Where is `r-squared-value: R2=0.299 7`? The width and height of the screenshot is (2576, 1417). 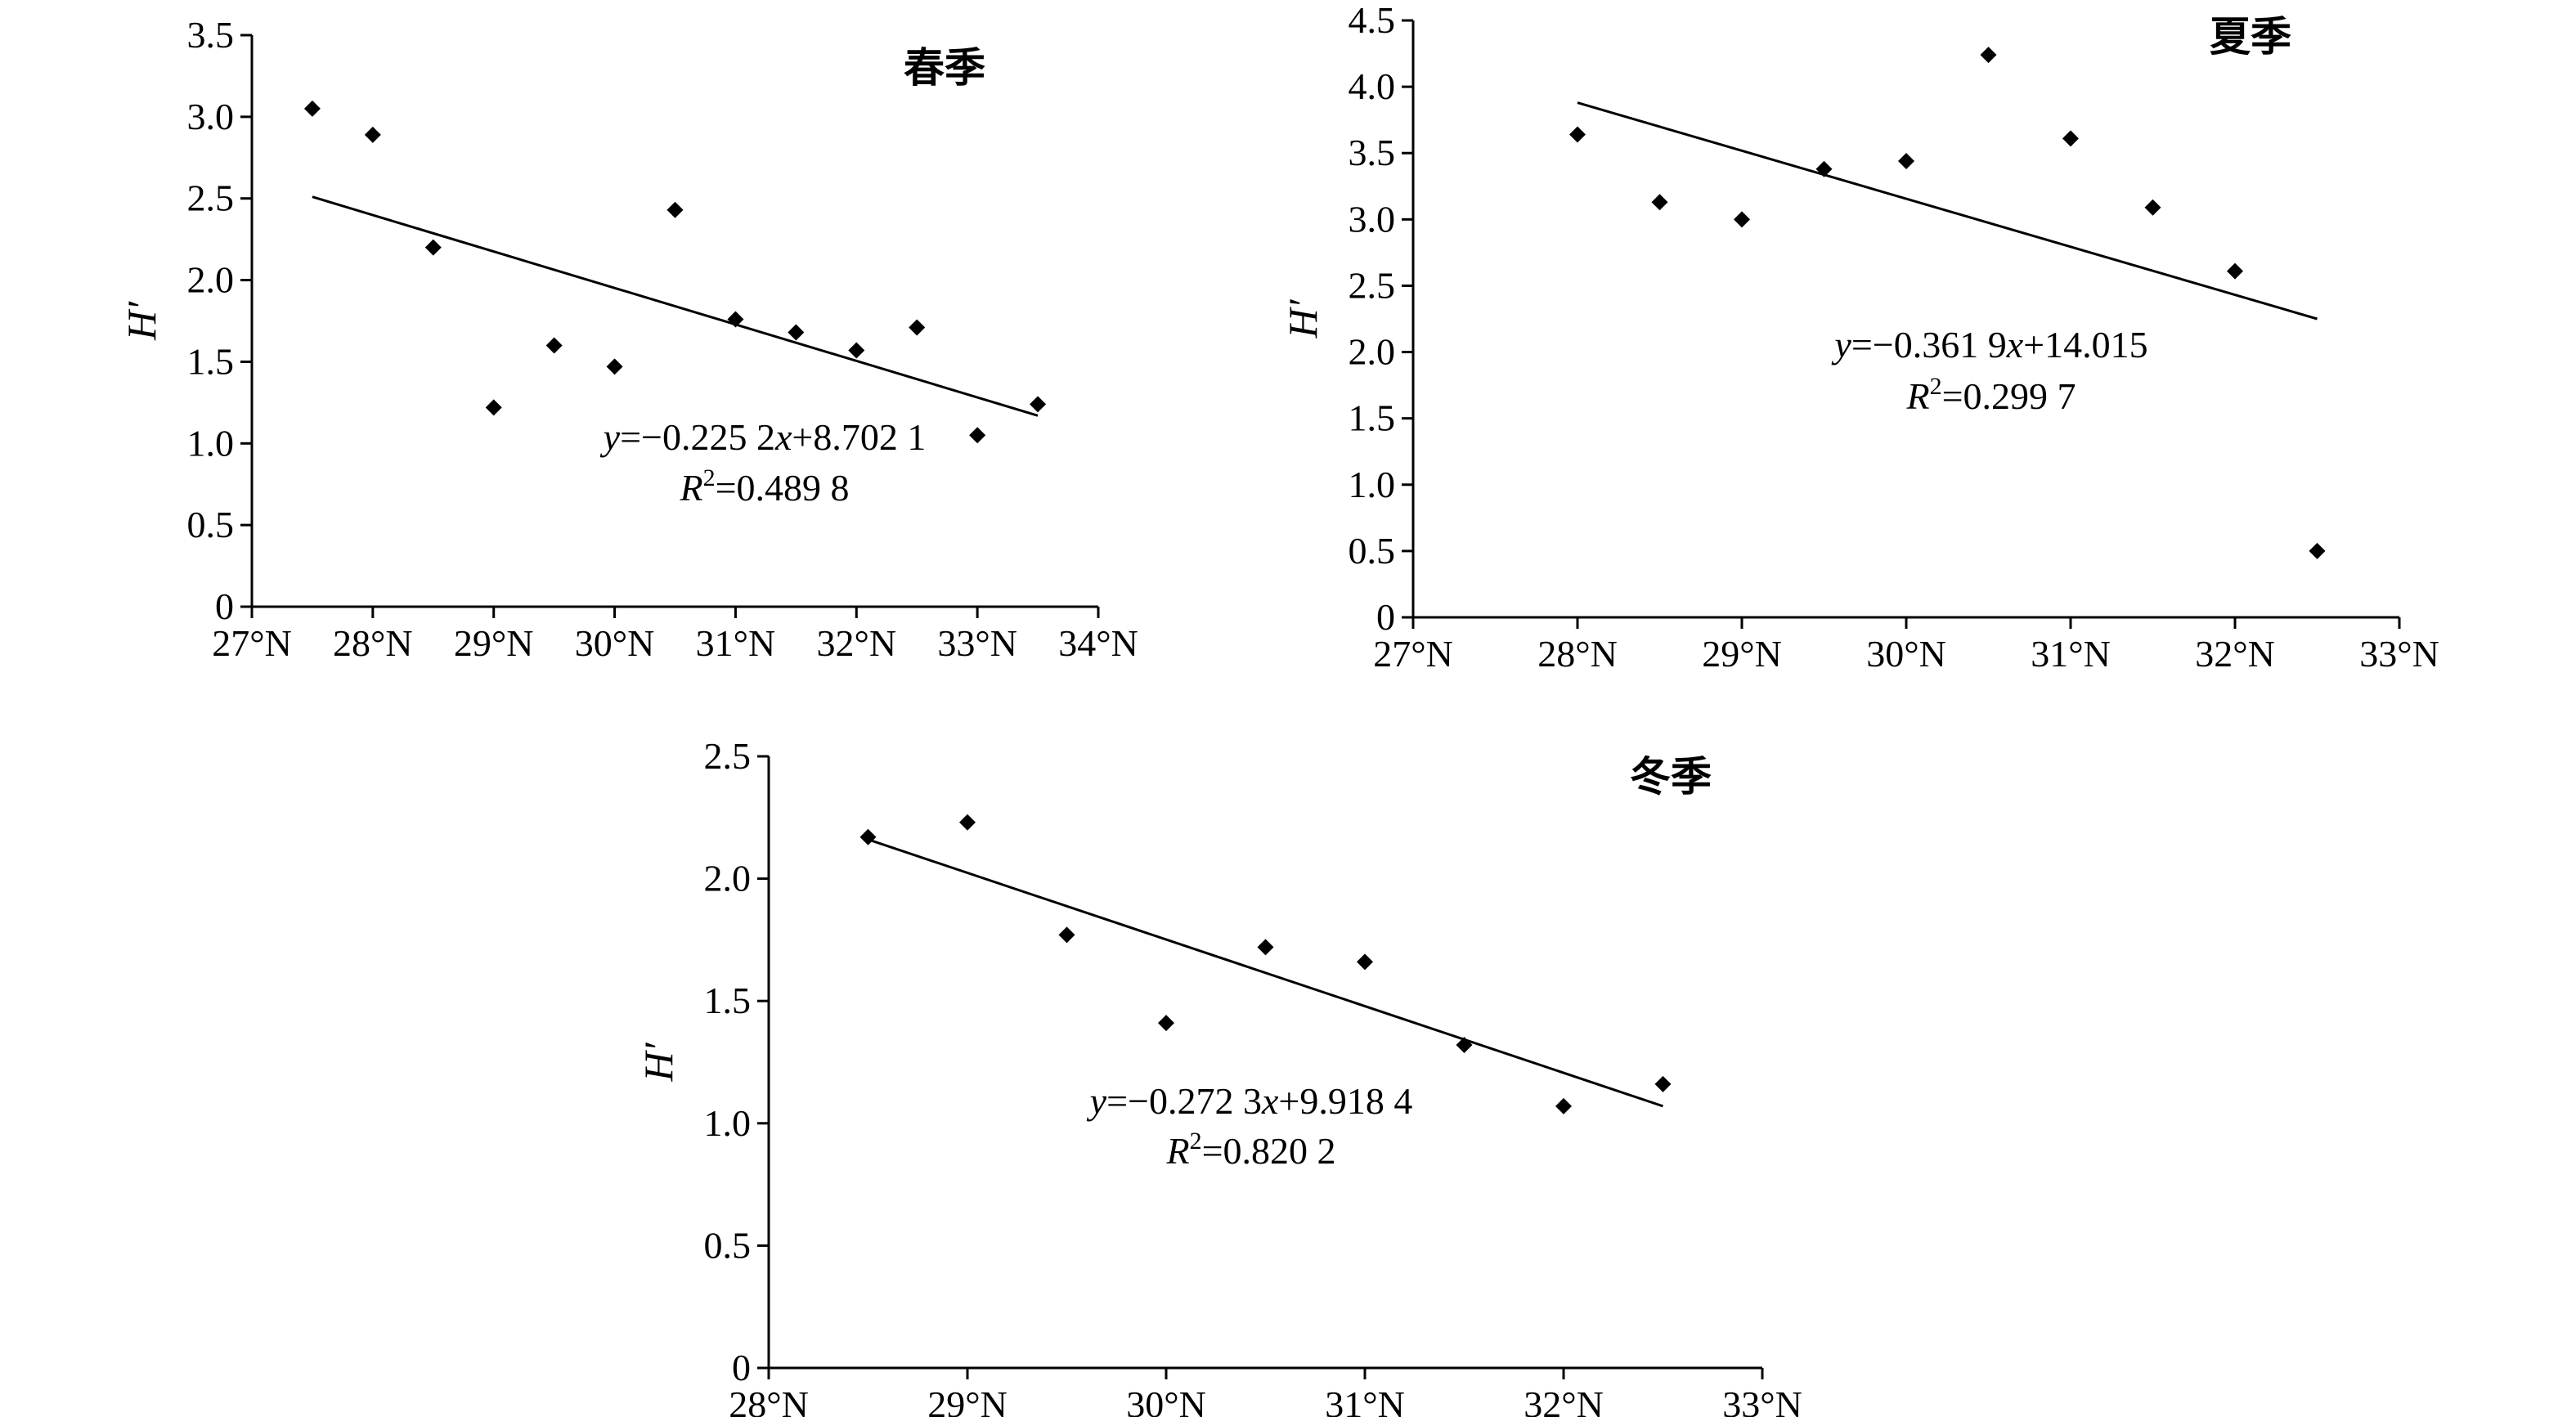 r-squared-value: R2=0.299 7 is located at coordinates (1990, 395).